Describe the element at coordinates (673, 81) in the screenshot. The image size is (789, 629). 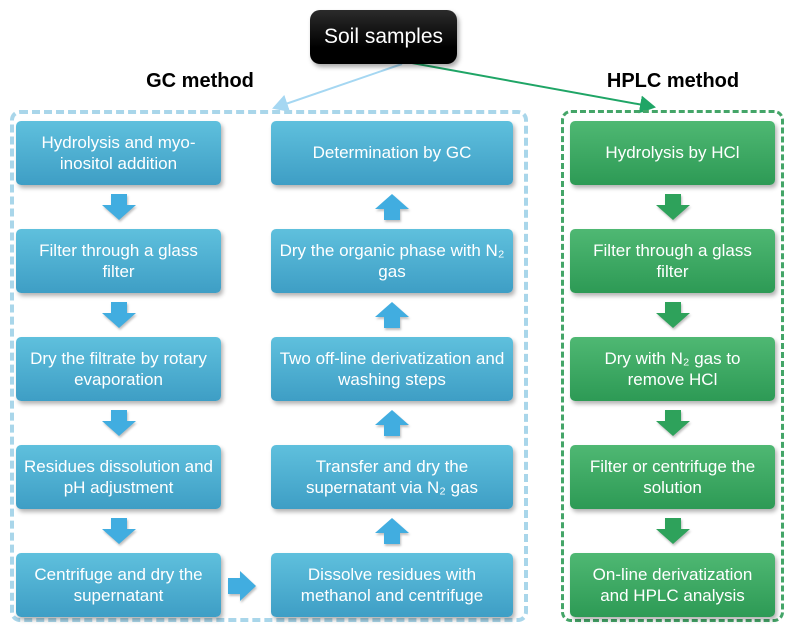
I see `hplc-method-header: HPLC method` at that location.